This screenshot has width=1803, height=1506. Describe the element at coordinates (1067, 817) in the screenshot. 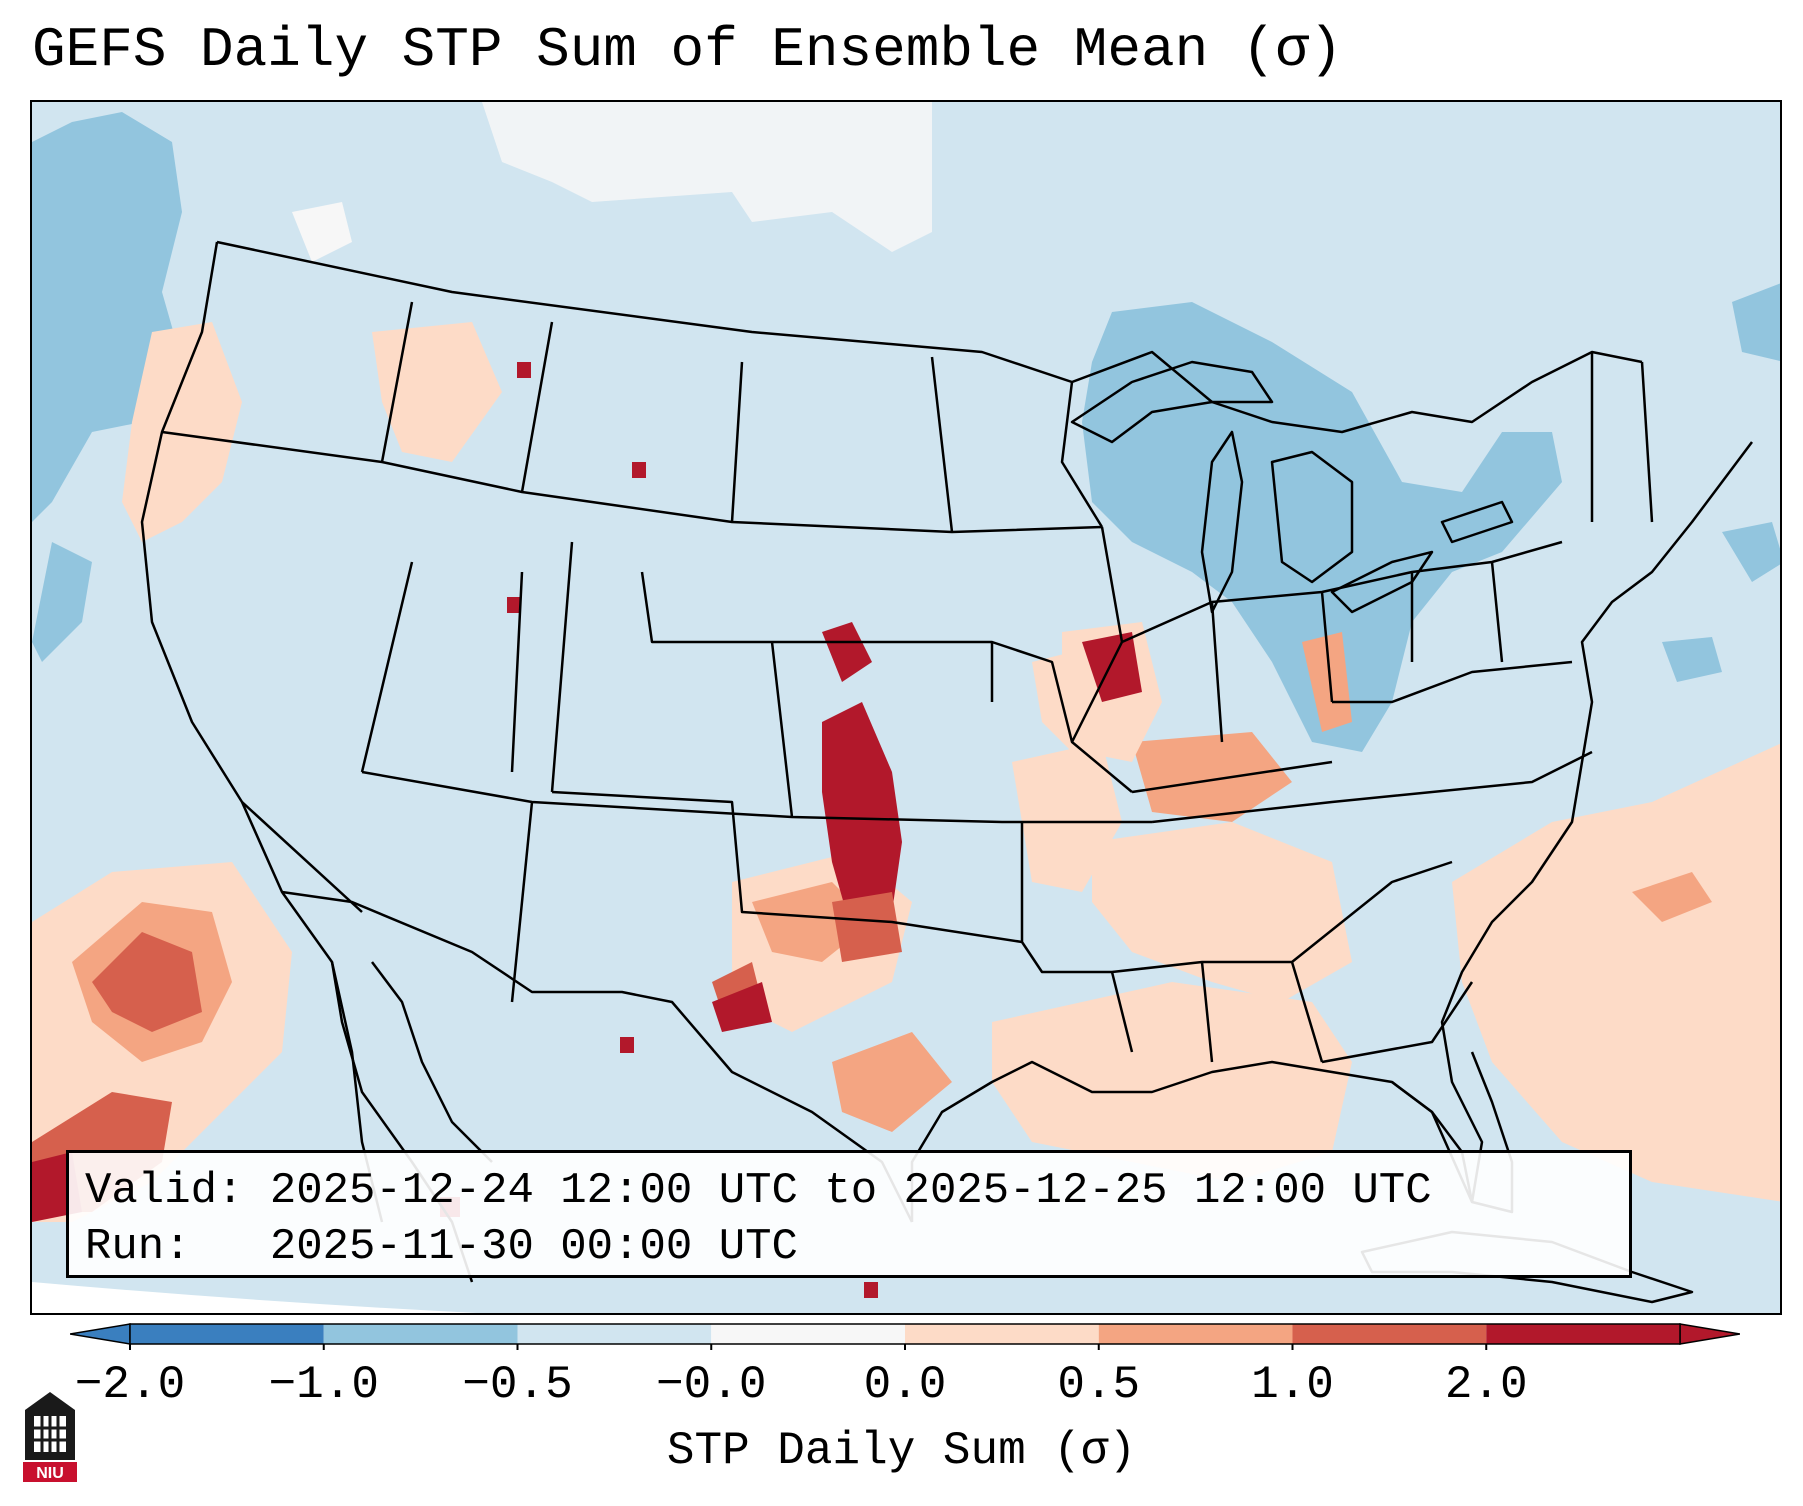

I see `patch-lower-mississippi-positive` at that location.